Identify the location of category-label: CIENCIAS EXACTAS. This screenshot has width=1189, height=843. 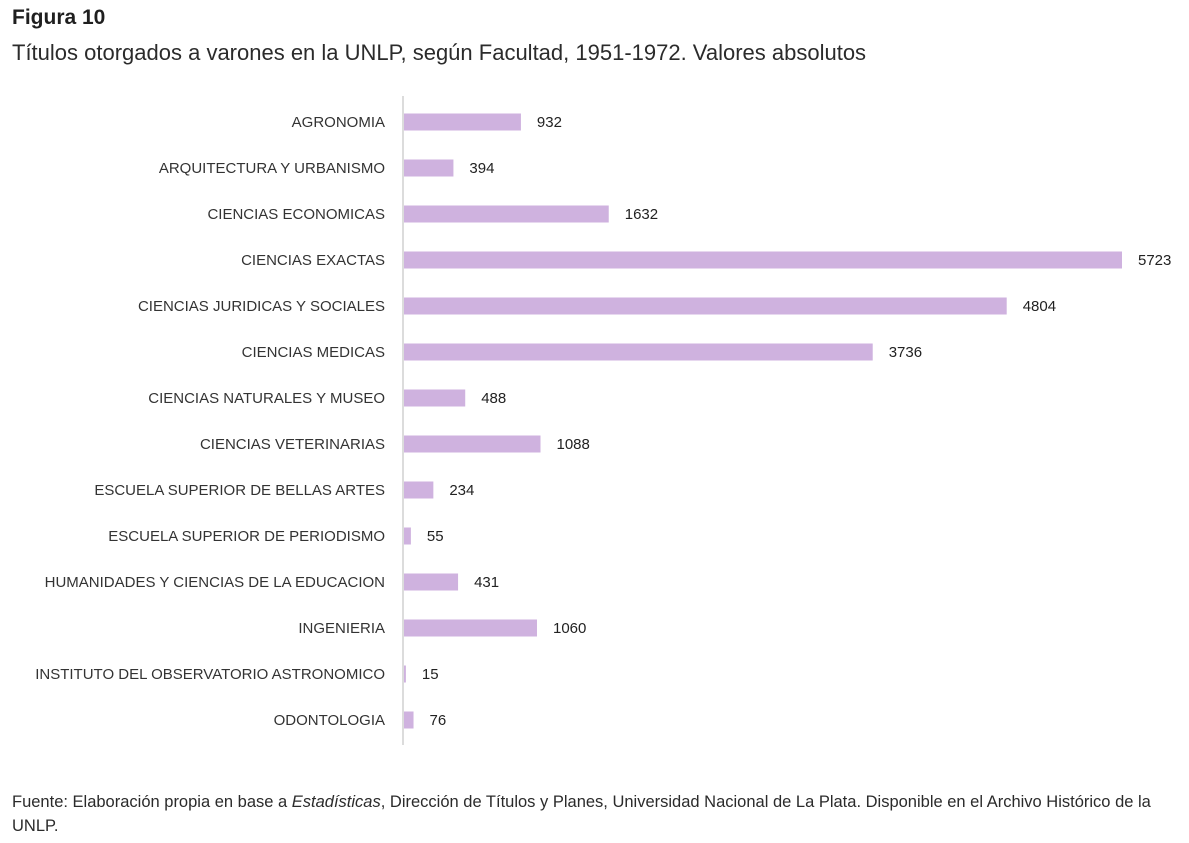
(313, 260).